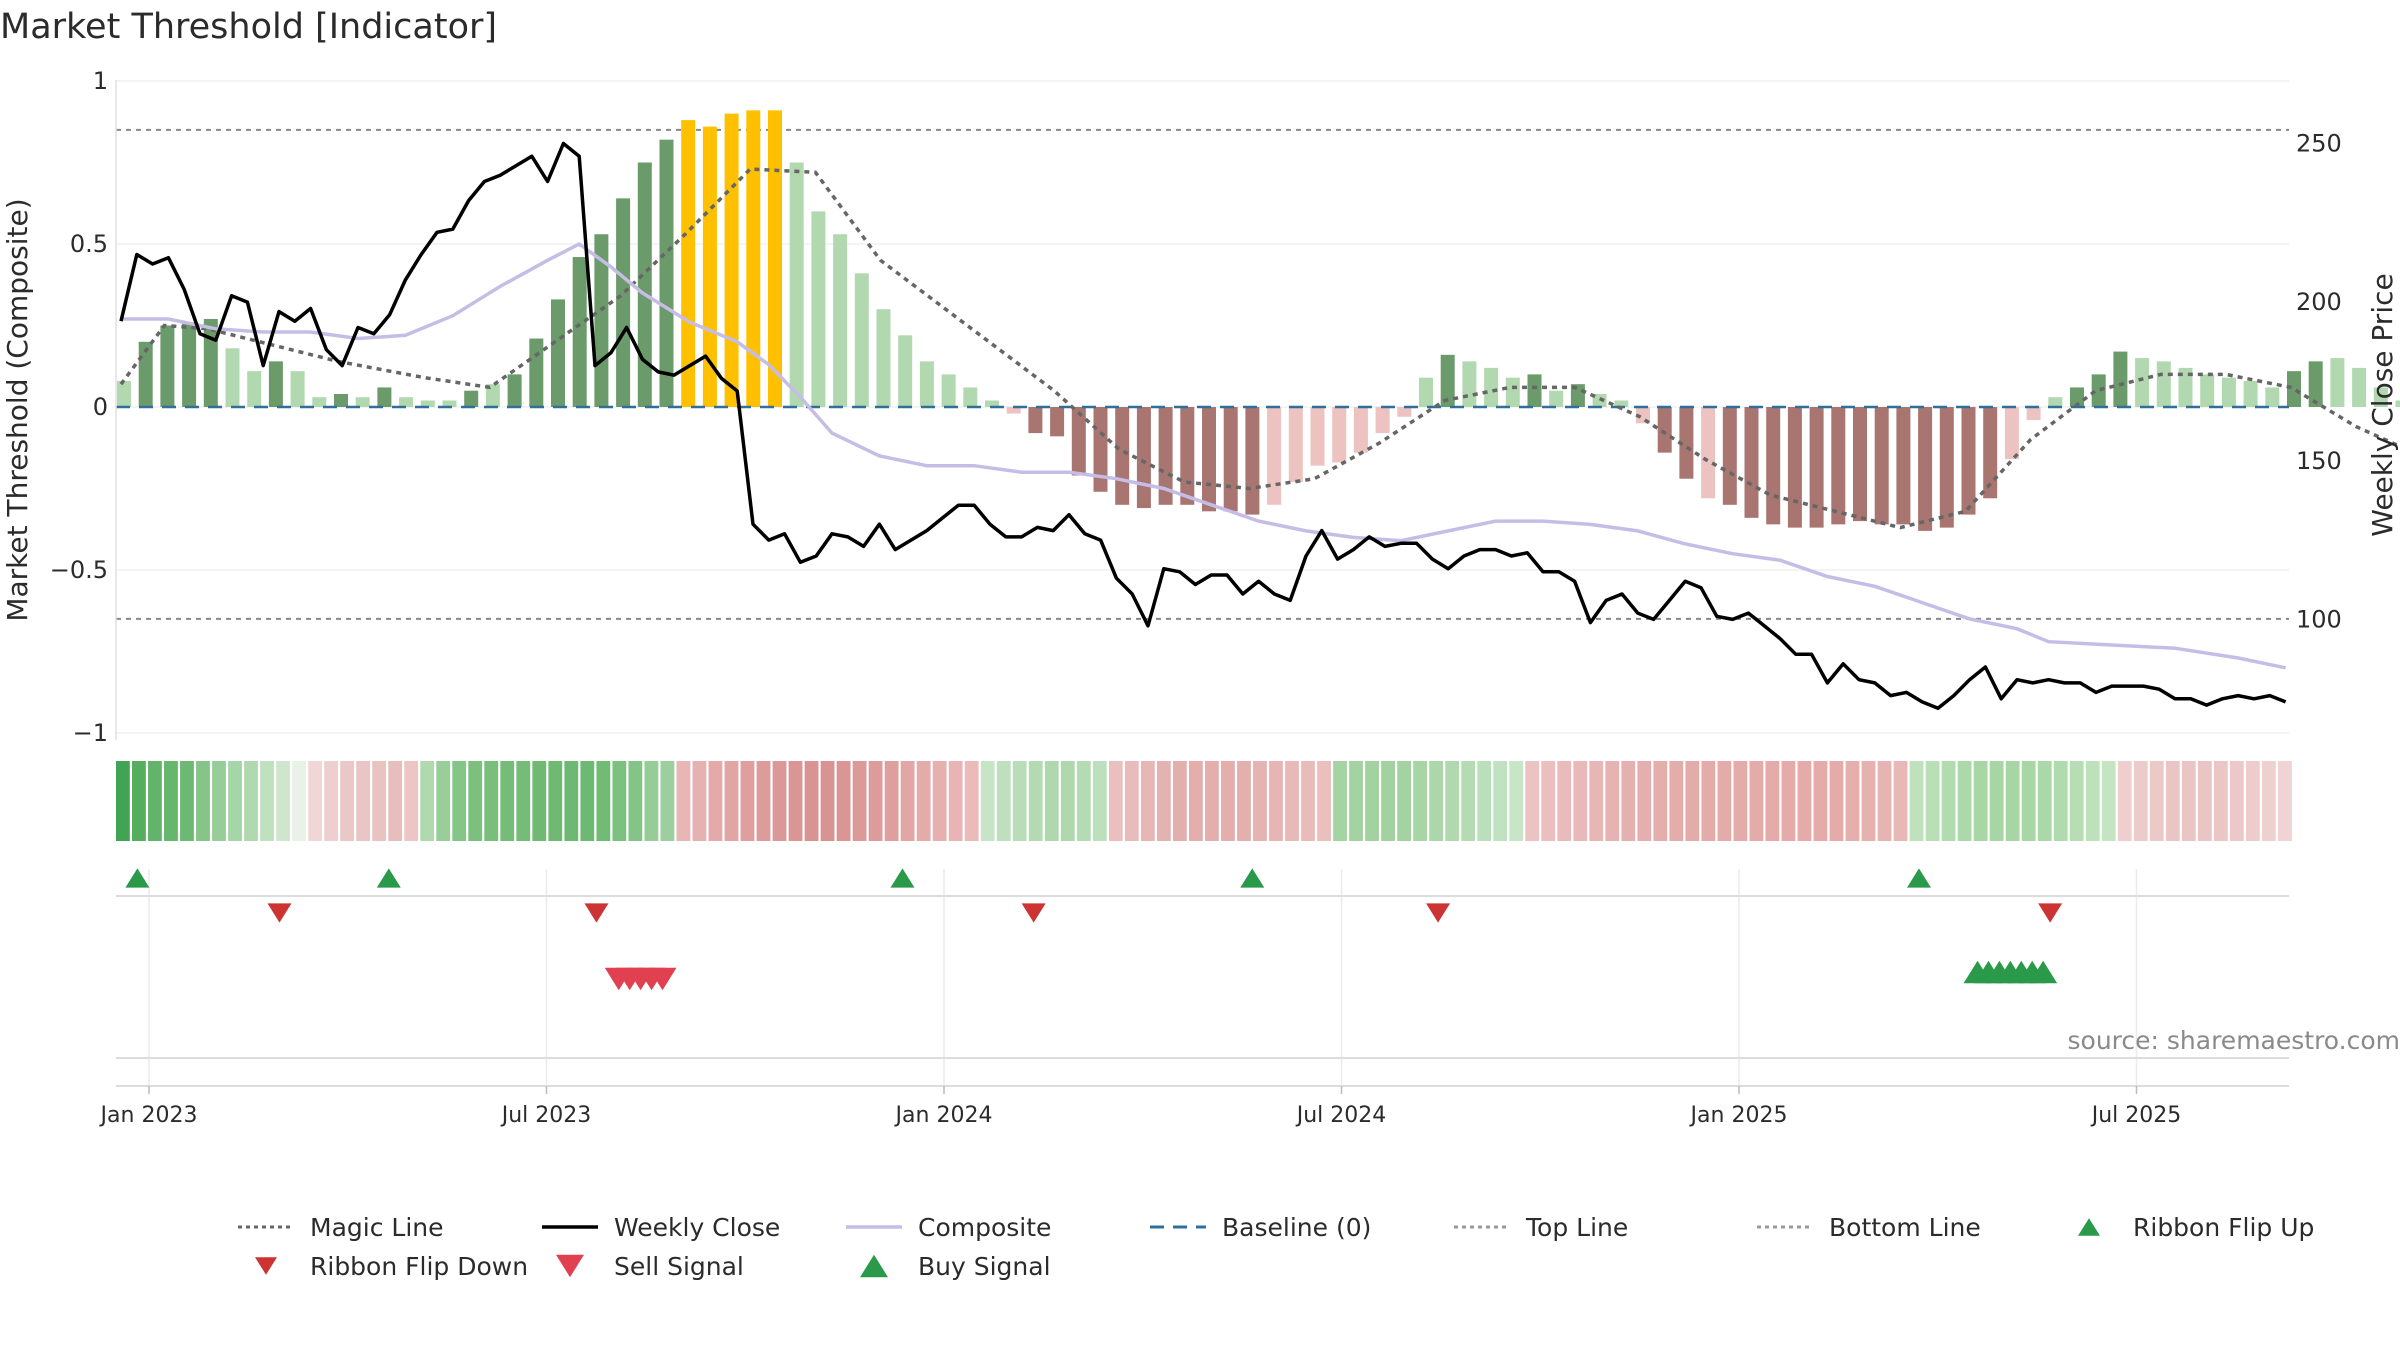 The image size is (2400, 1350). I want to click on y2-tick-label: 100, so click(2319, 619).